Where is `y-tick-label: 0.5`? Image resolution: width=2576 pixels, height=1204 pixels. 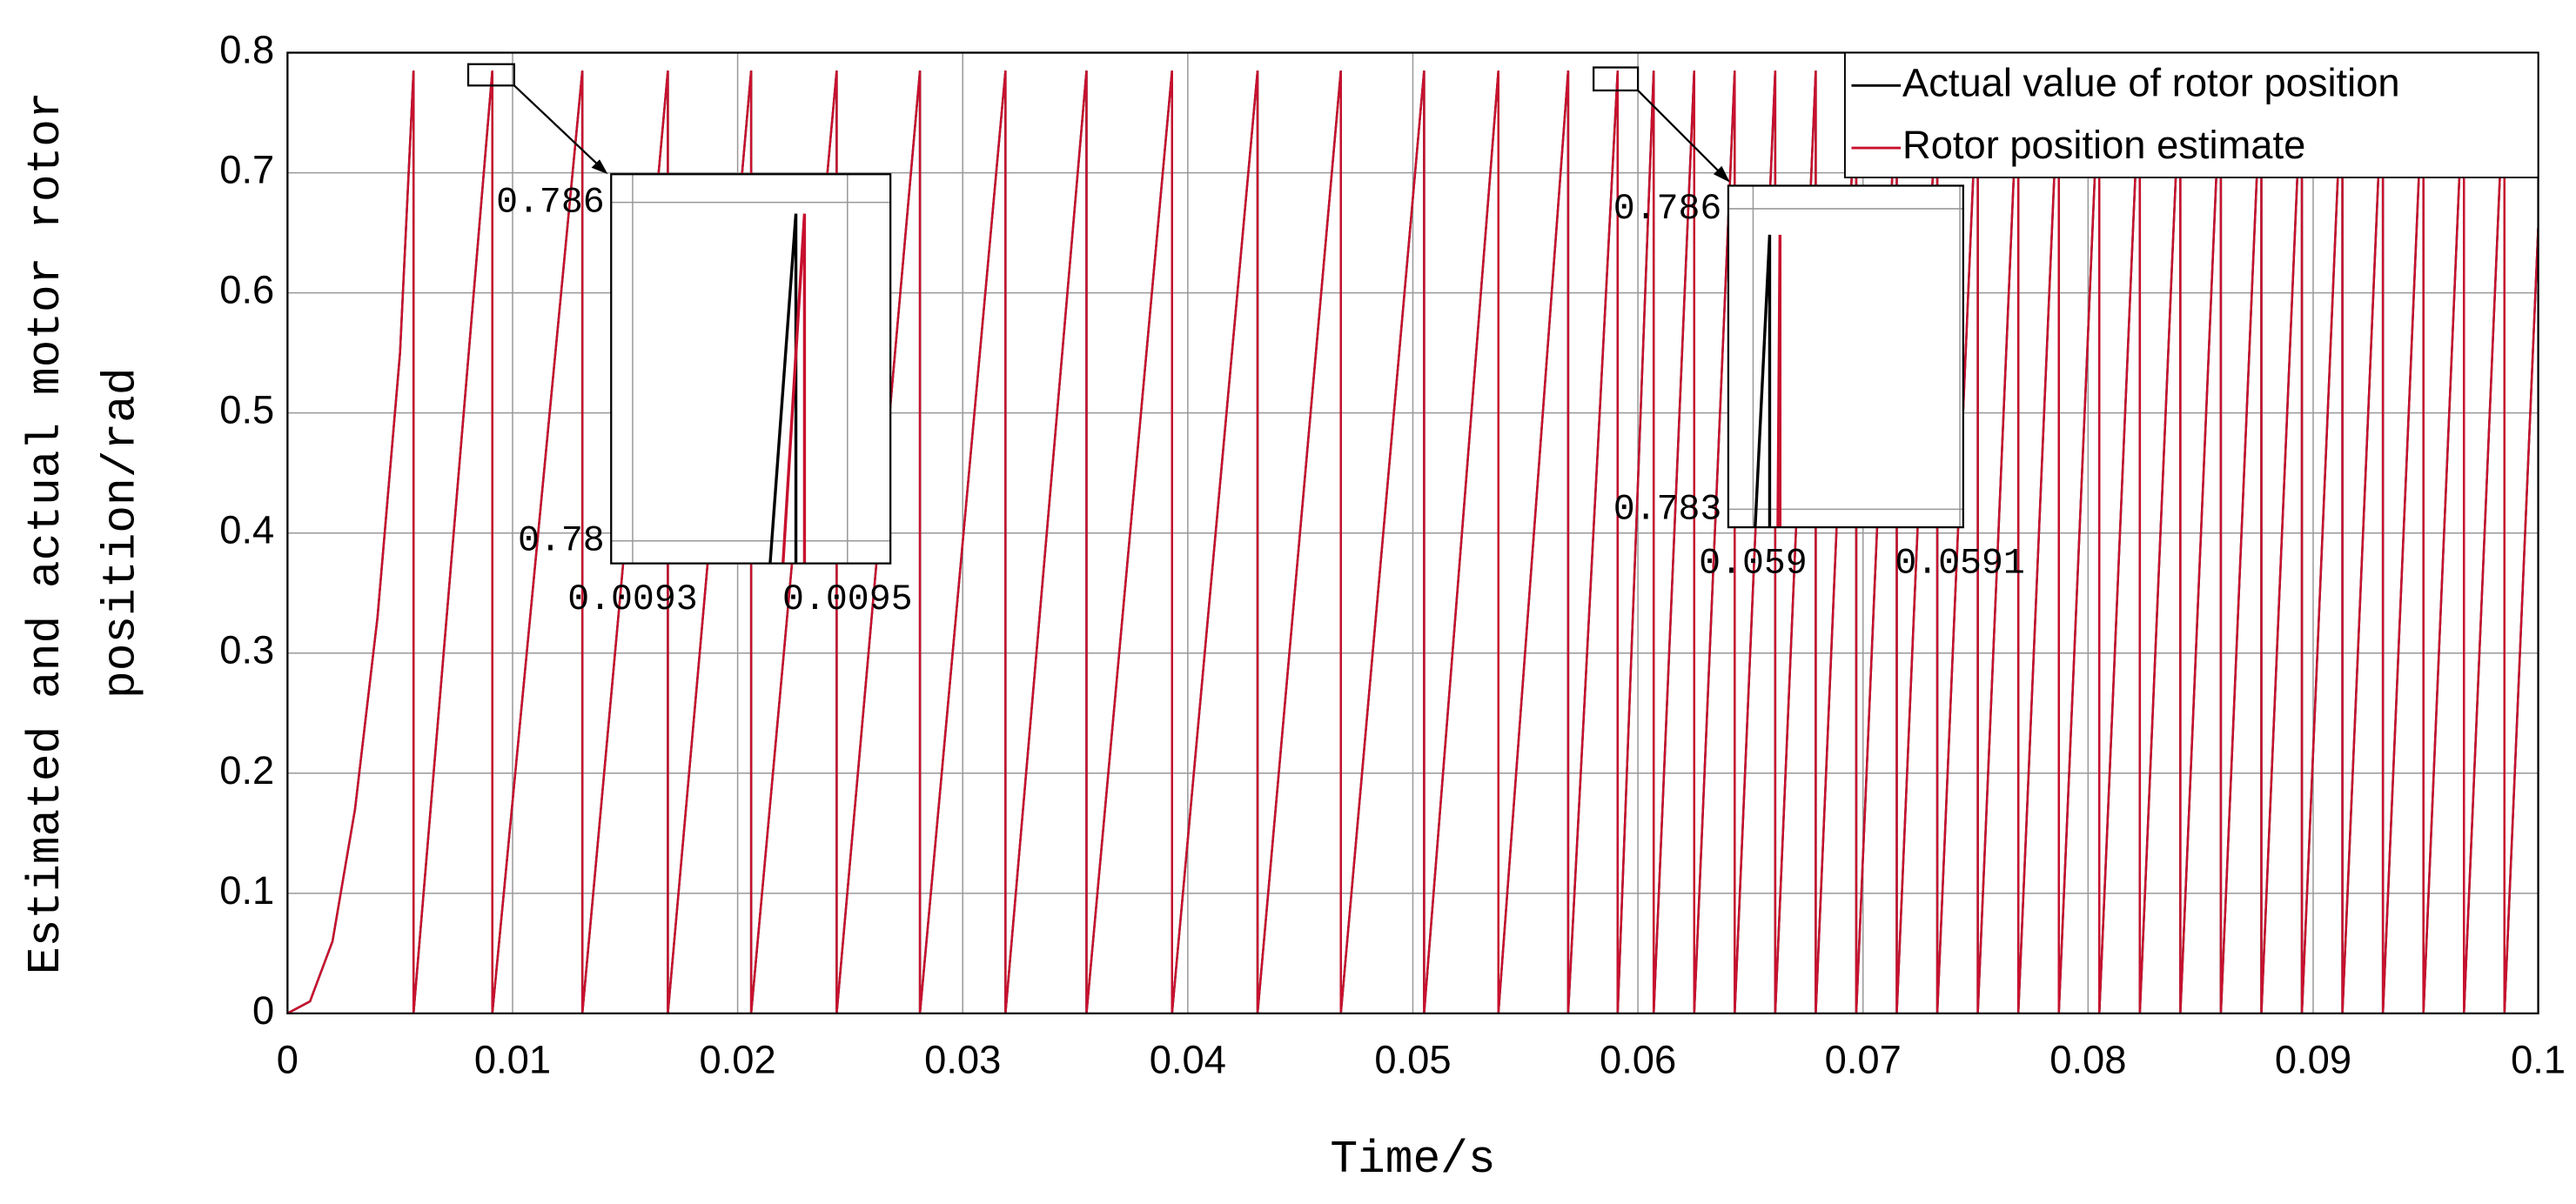 y-tick-label: 0.5 is located at coordinates (247, 410).